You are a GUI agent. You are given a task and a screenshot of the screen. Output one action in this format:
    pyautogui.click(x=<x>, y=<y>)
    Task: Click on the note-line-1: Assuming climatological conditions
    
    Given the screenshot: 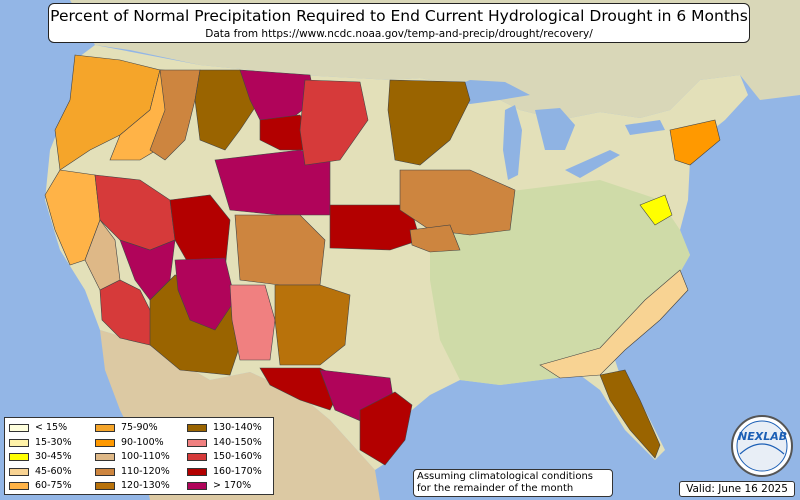 What is the action you would take?
    pyautogui.click(x=505, y=476)
    